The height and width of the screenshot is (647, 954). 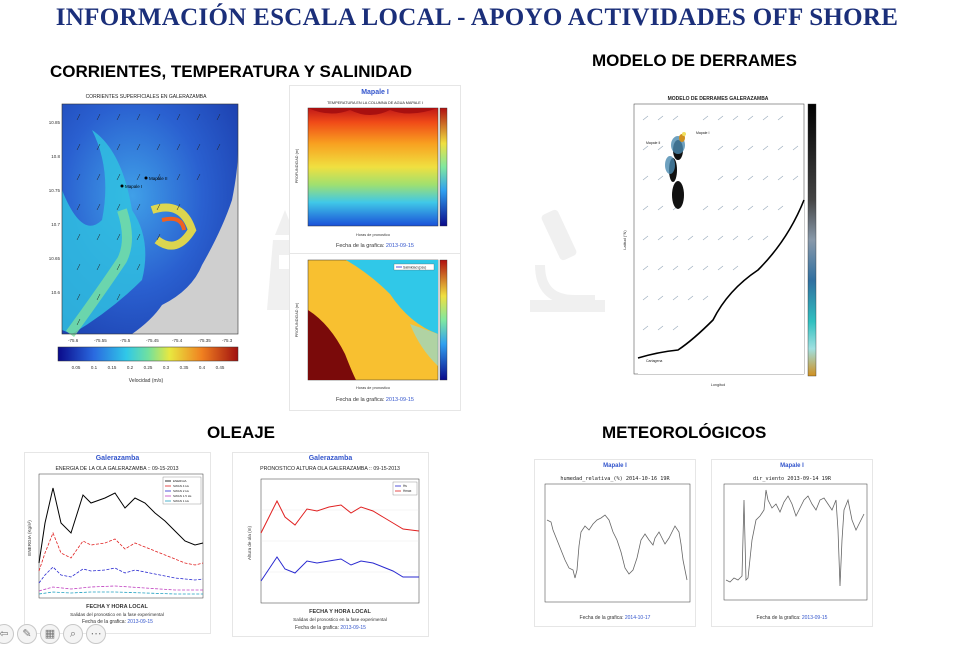 I want to click on colorbar-tick: 0.4, so click(x=202, y=367).